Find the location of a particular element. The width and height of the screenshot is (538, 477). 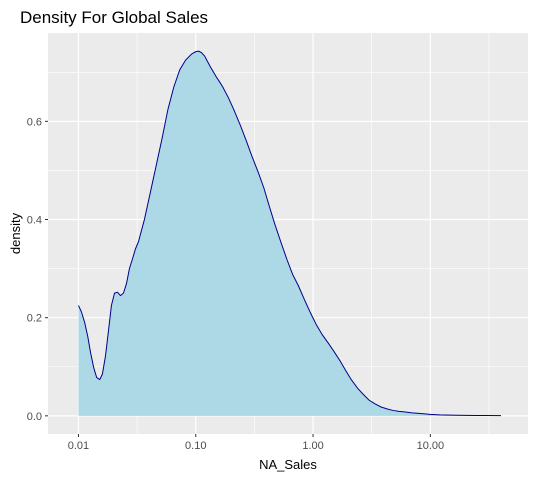

chart-title: Density For Global Sales is located at coordinates (114, 17).